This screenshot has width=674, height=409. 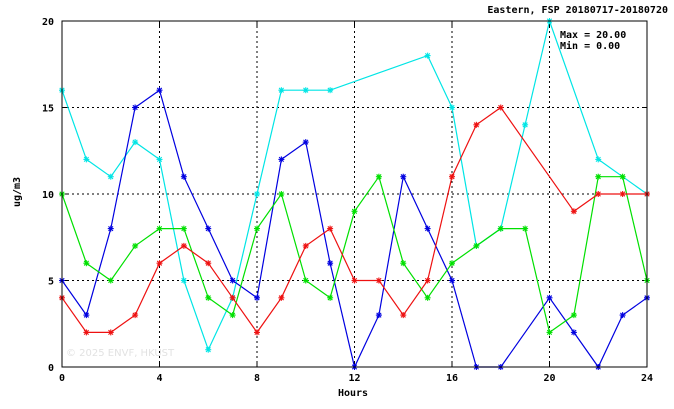 I want to click on x-tick-label: 24, so click(x=647, y=378).